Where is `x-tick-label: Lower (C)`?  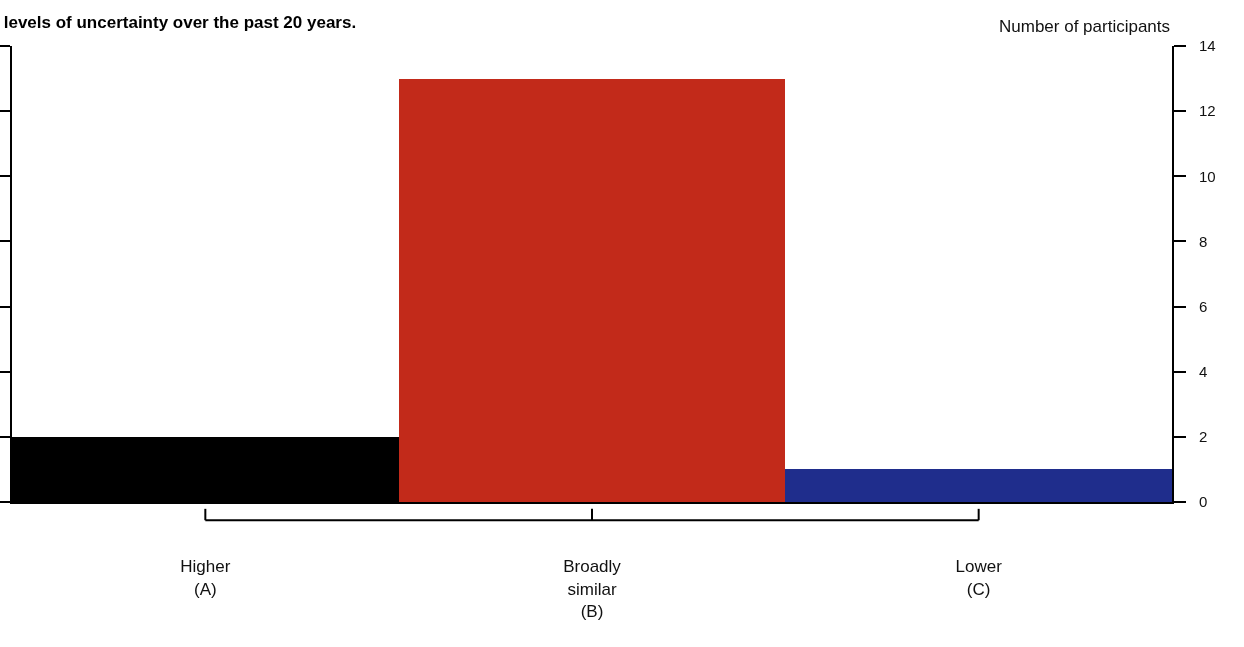 x-tick-label: Lower (C) is located at coordinates (979, 578).